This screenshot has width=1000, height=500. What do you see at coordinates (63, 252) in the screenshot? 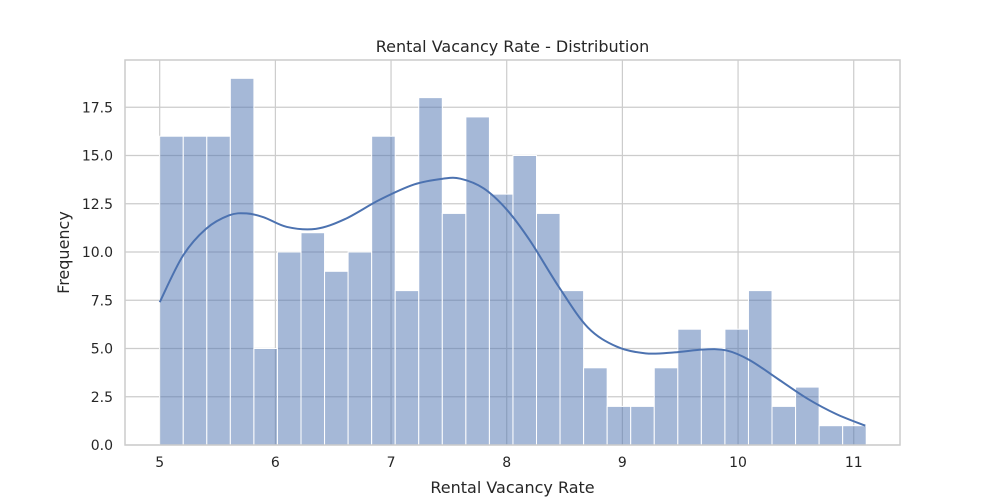
I see `y-axis-label: Frequency` at bounding box center [63, 252].